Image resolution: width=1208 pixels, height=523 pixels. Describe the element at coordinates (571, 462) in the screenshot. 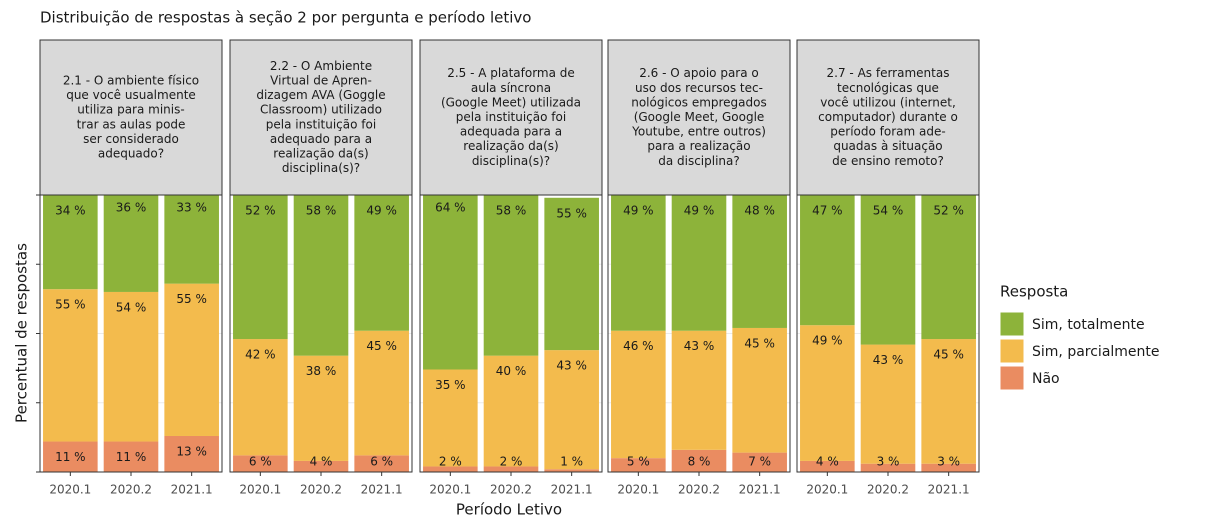

I see `value-label: 1 %` at that location.